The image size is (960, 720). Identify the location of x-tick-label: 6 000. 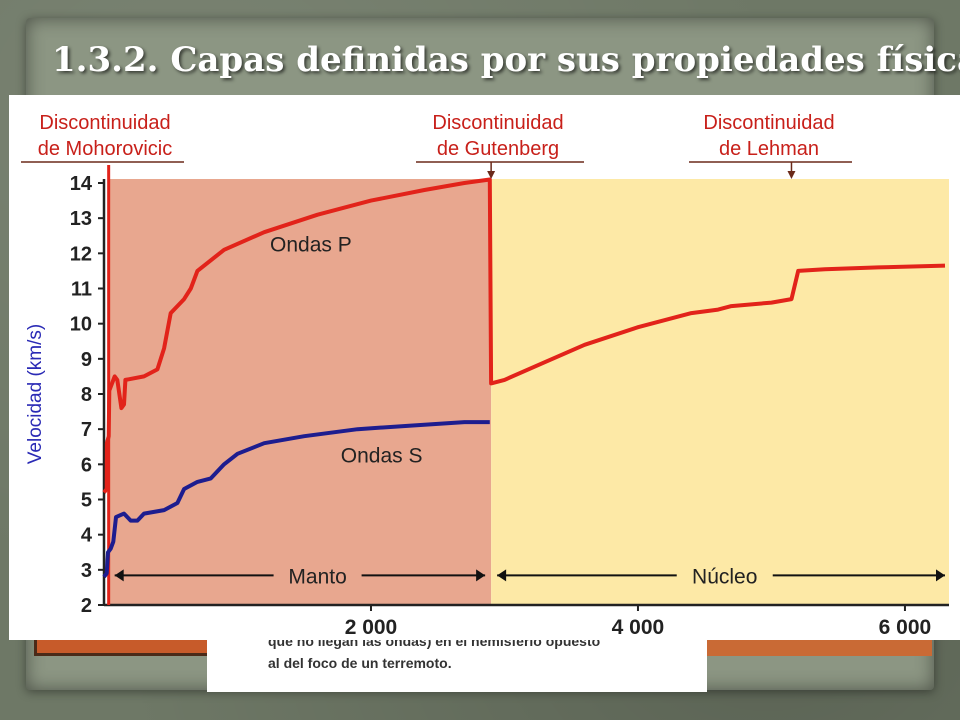
(905, 627).